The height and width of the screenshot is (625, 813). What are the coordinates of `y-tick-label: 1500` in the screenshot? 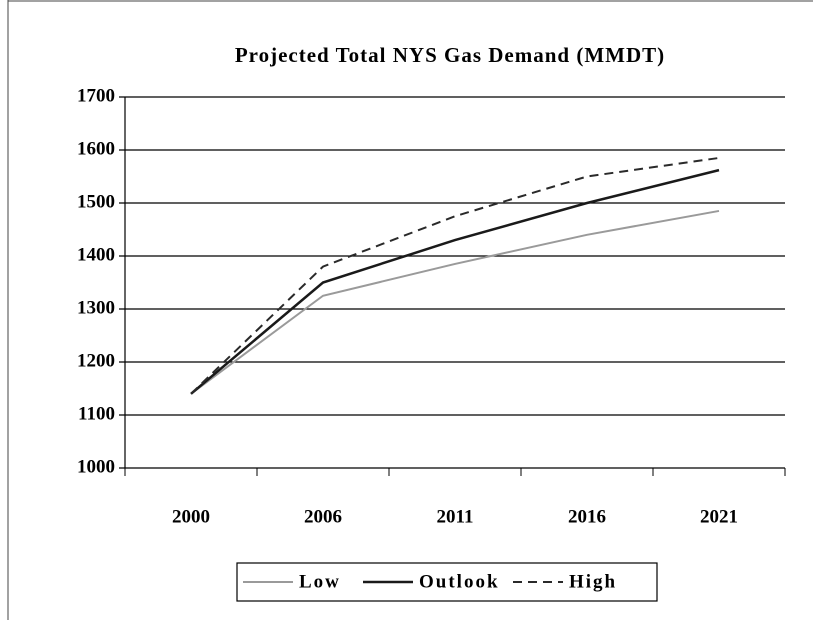 It's located at (96, 201).